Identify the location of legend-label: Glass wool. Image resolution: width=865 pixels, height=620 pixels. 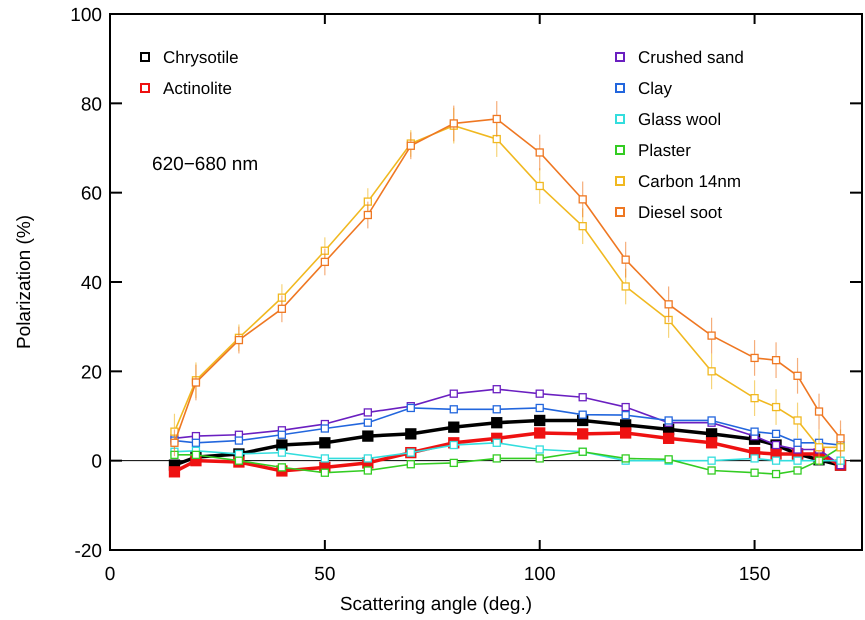
(680, 119).